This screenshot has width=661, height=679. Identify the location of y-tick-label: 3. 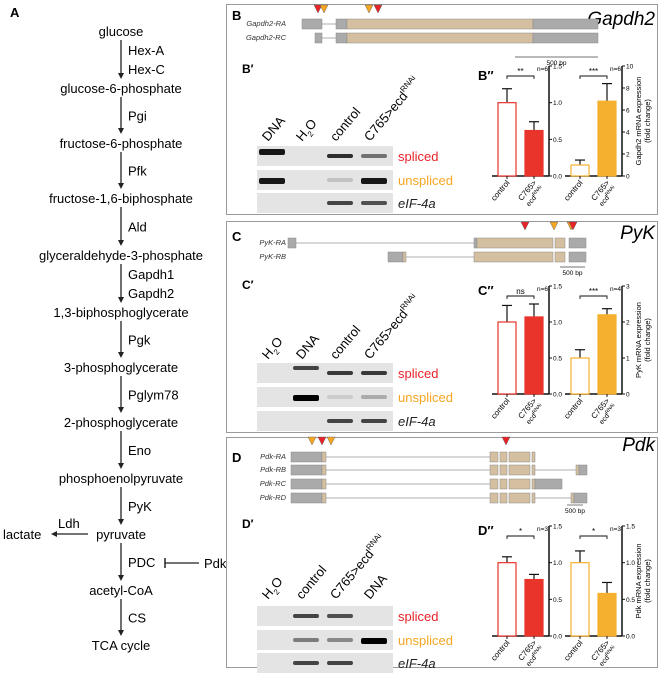
(628, 287).